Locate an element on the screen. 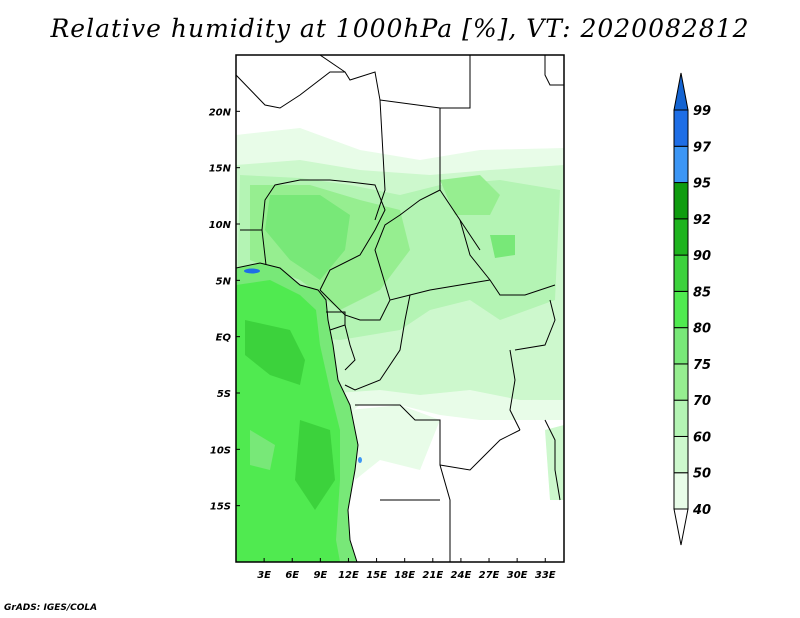  grads-credit: GrADS: IGES/COLA is located at coordinates (51, 608).